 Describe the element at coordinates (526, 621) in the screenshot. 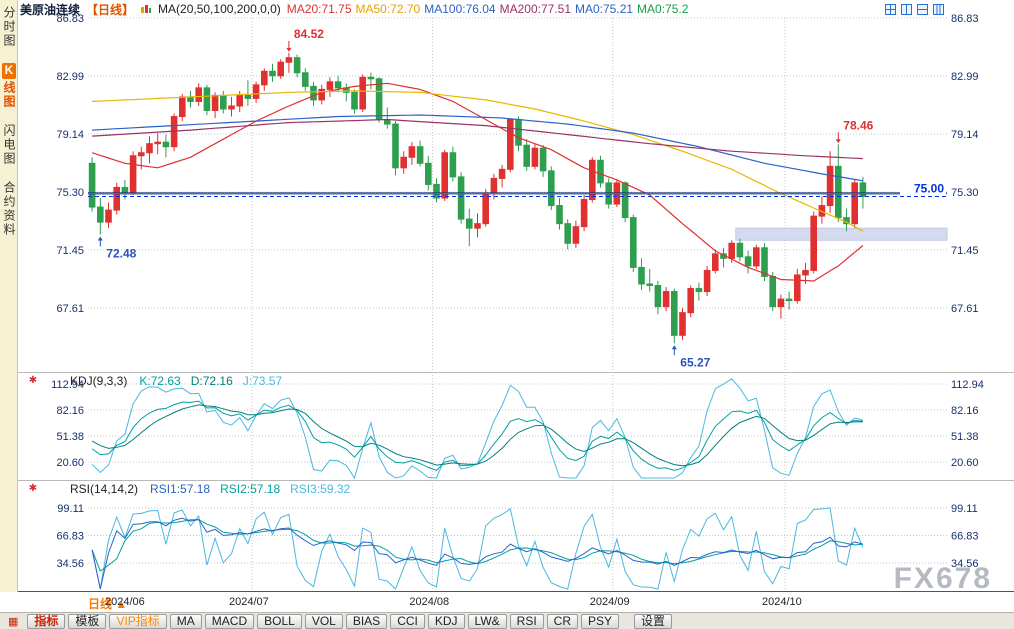

I see `toolbar-tab-11: RSI` at that location.